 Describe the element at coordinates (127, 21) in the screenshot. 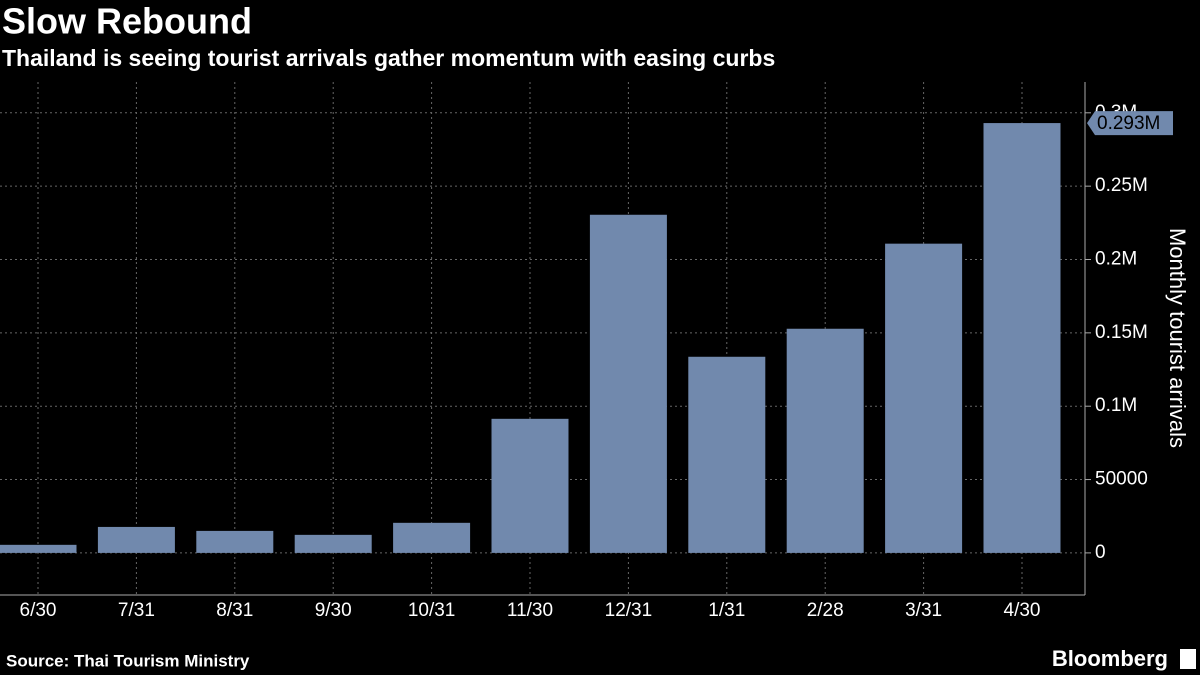

I see `chart-title: Slow Rebound` at that location.